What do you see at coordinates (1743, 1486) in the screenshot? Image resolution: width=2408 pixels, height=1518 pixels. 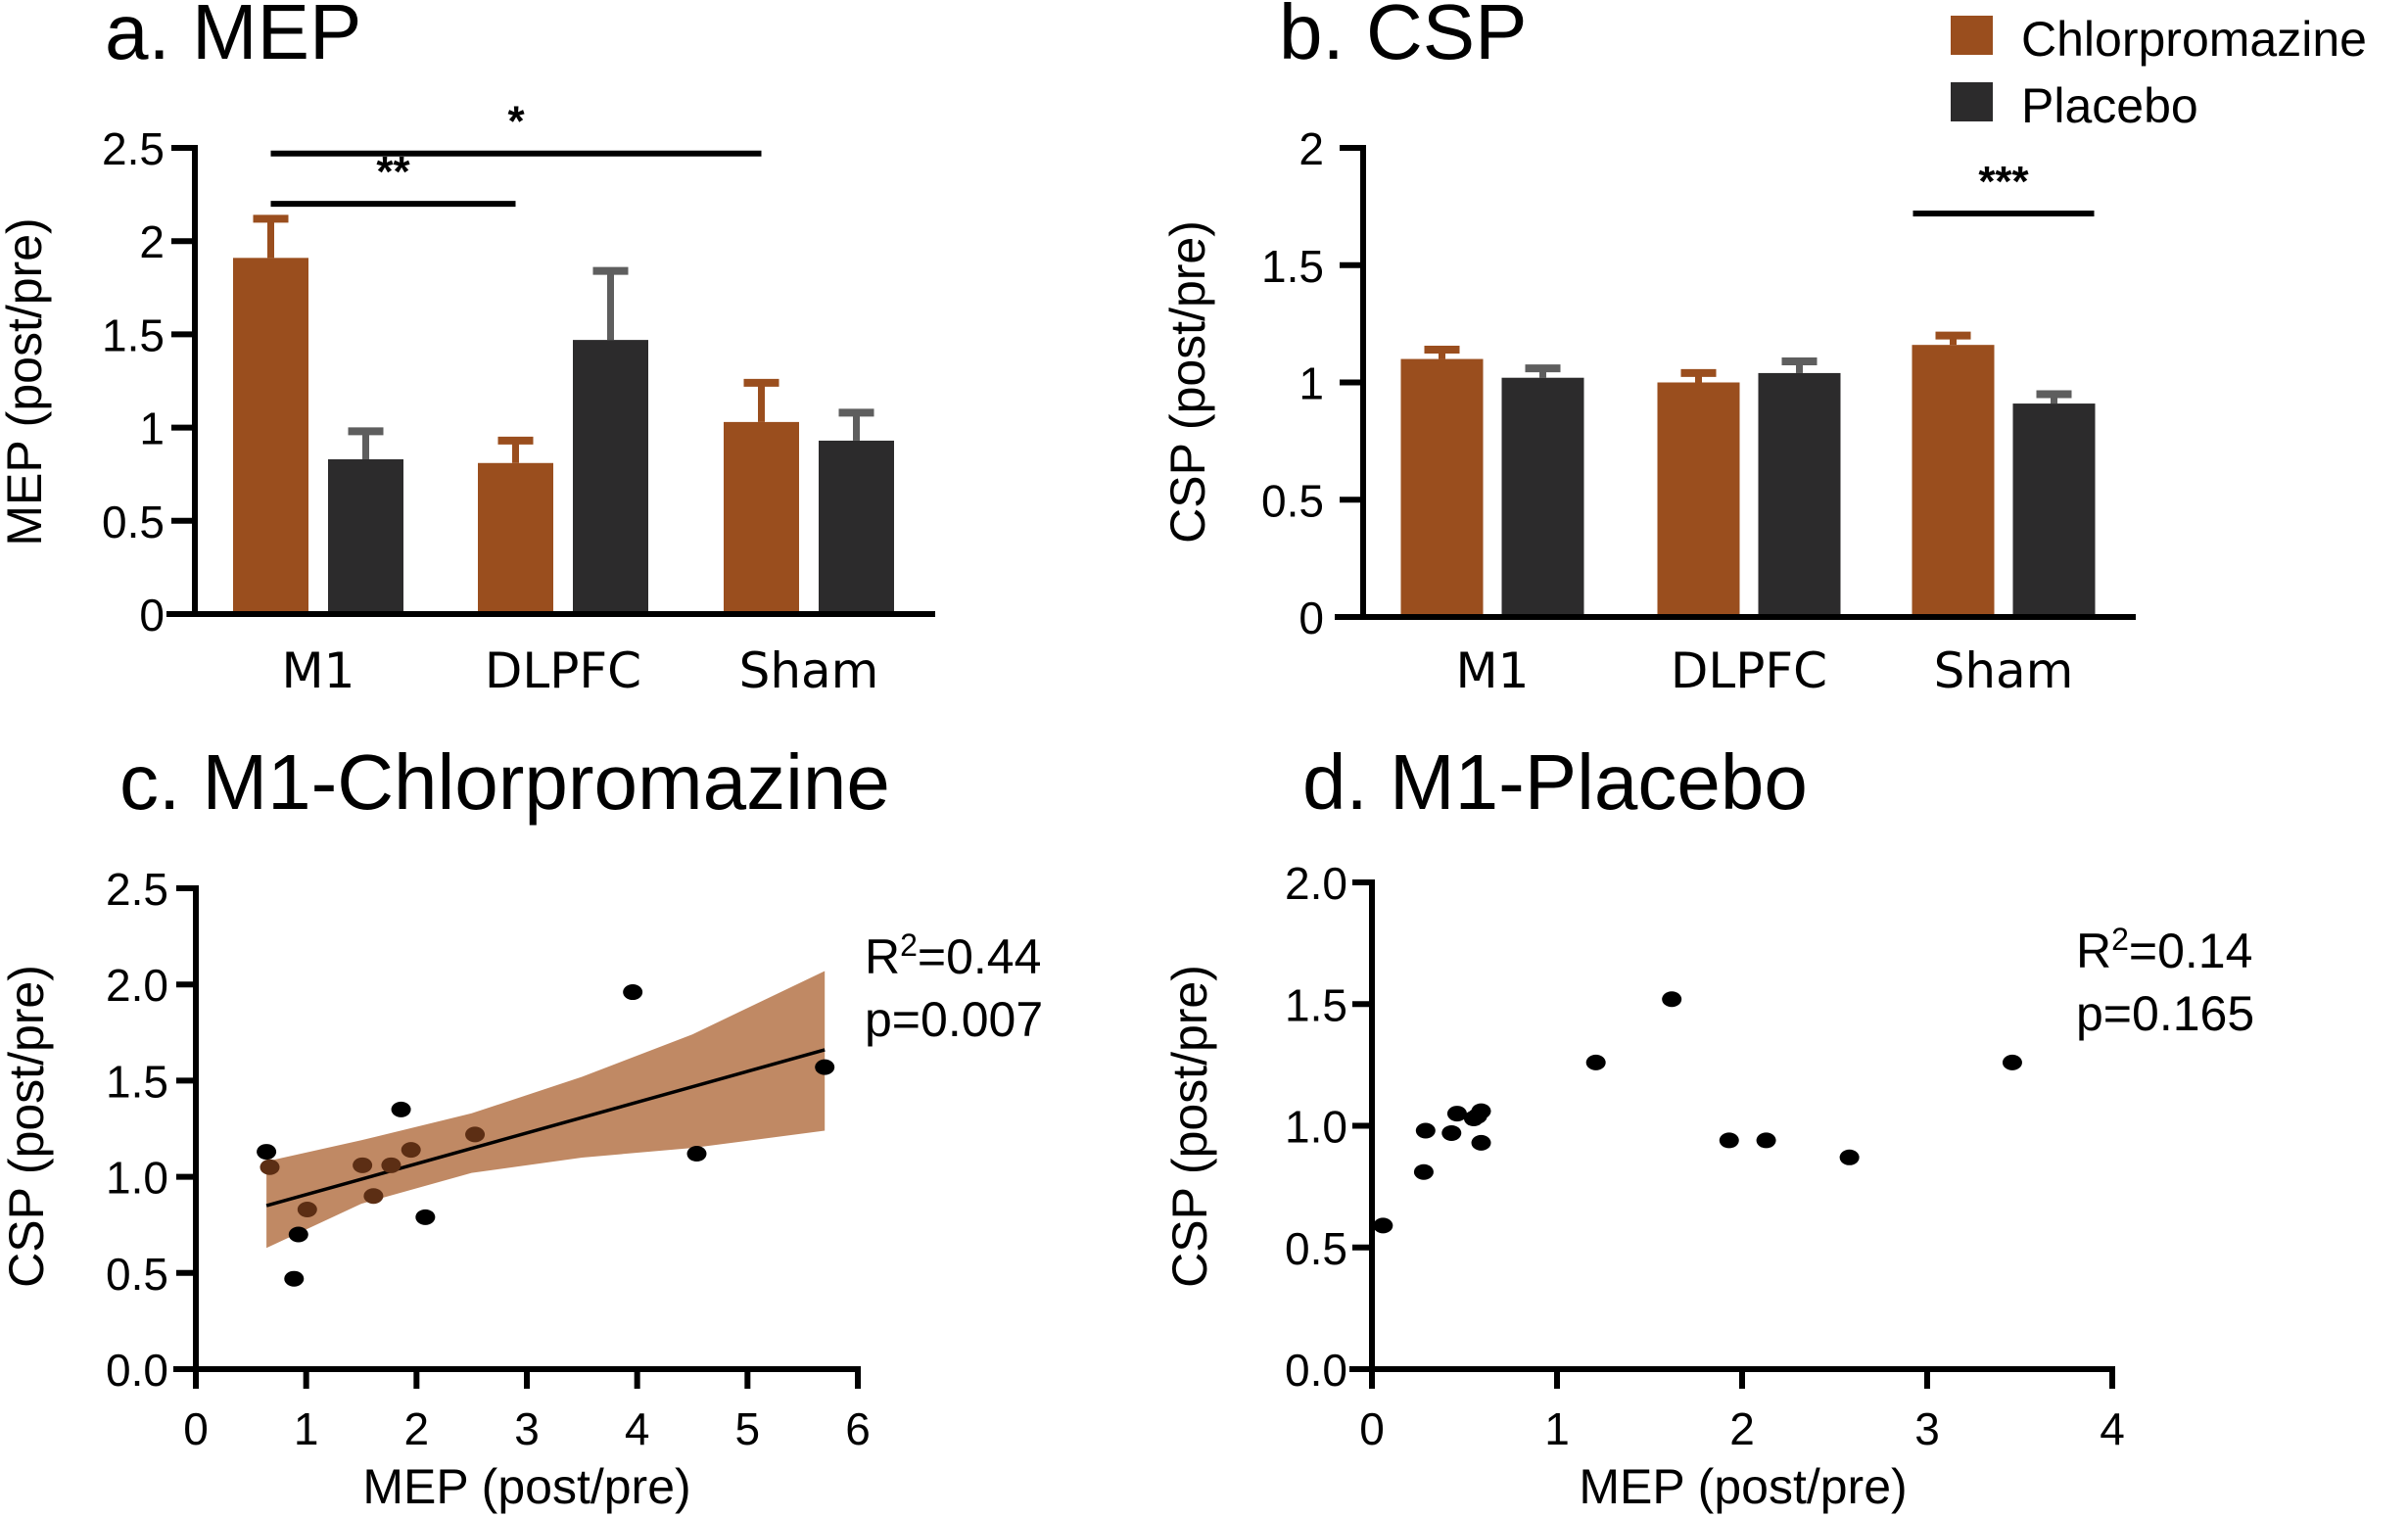 I see `panel-d-x-axis-title: MEP (post/pre)` at bounding box center [1743, 1486].